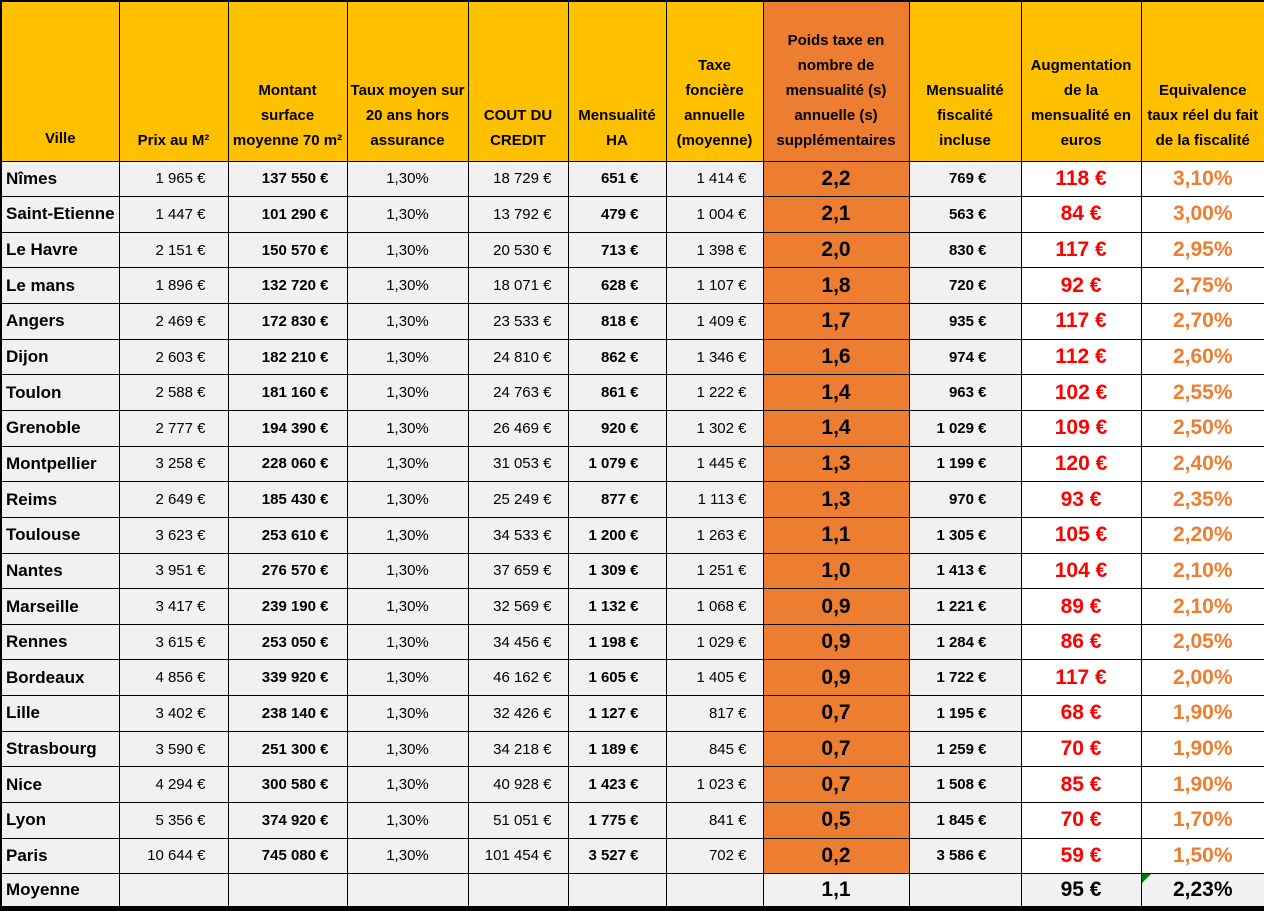 The width and height of the screenshot is (1264, 911). What do you see at coordinates (1202, 642) in the screenshot?
I see `cell-equivalence: 2,05%` at bounding box center [1202, 642].